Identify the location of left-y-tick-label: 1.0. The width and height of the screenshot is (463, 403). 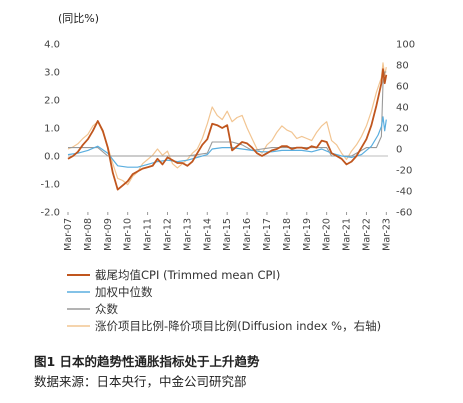
(52, 129).